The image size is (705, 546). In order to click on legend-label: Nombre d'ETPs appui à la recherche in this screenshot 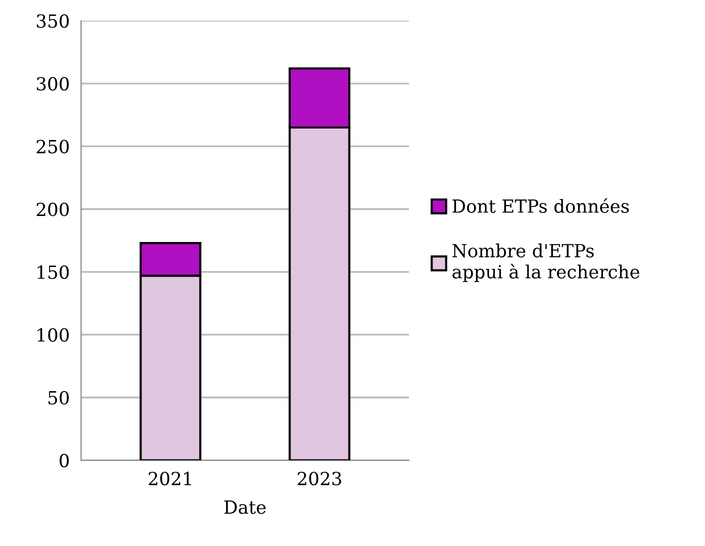, I will do `click(546, 263)`.